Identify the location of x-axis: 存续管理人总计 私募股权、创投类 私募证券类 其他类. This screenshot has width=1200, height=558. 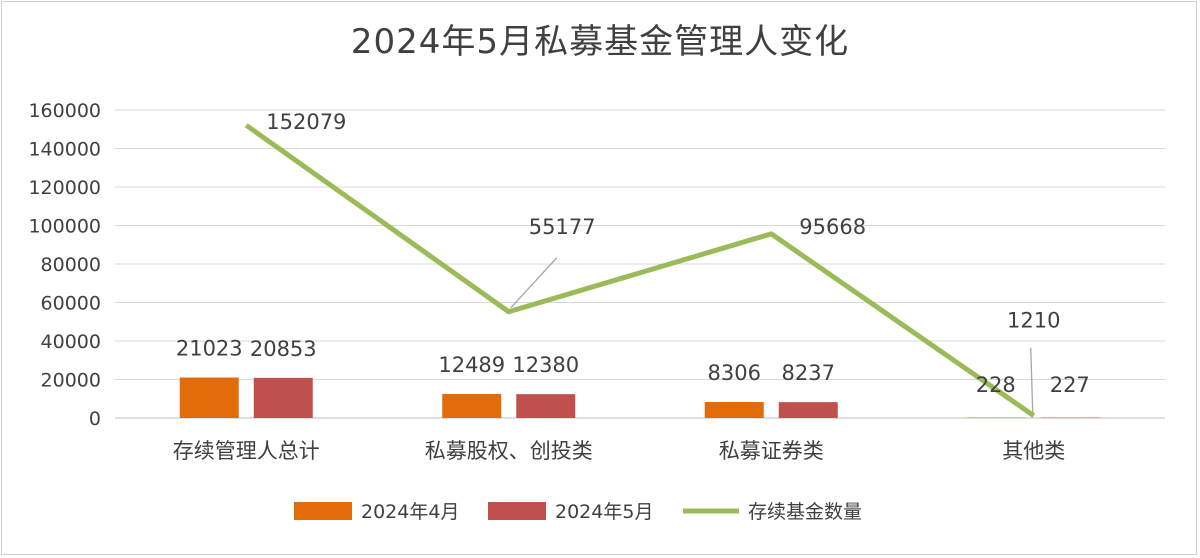
(619, 451).